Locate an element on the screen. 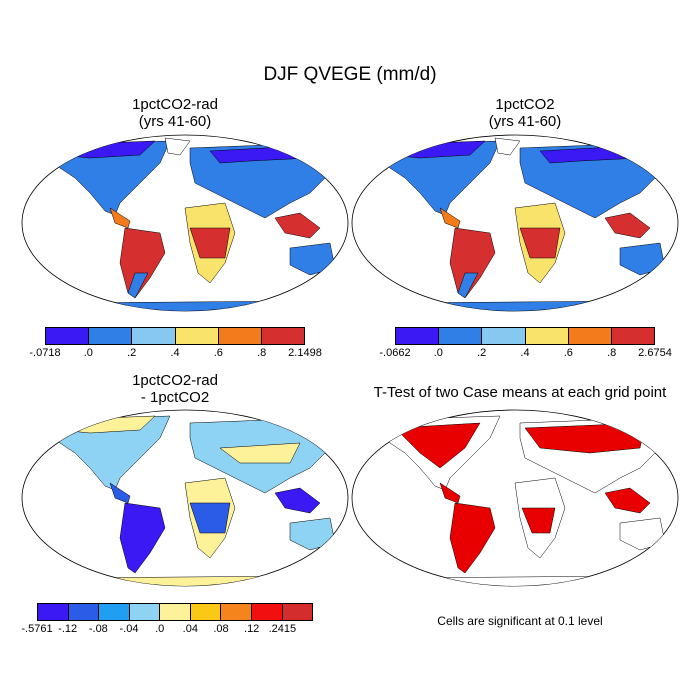 The height and width of the screenshot is (700, 700). colorbar-panel2 is located at coordinates (525, 336).